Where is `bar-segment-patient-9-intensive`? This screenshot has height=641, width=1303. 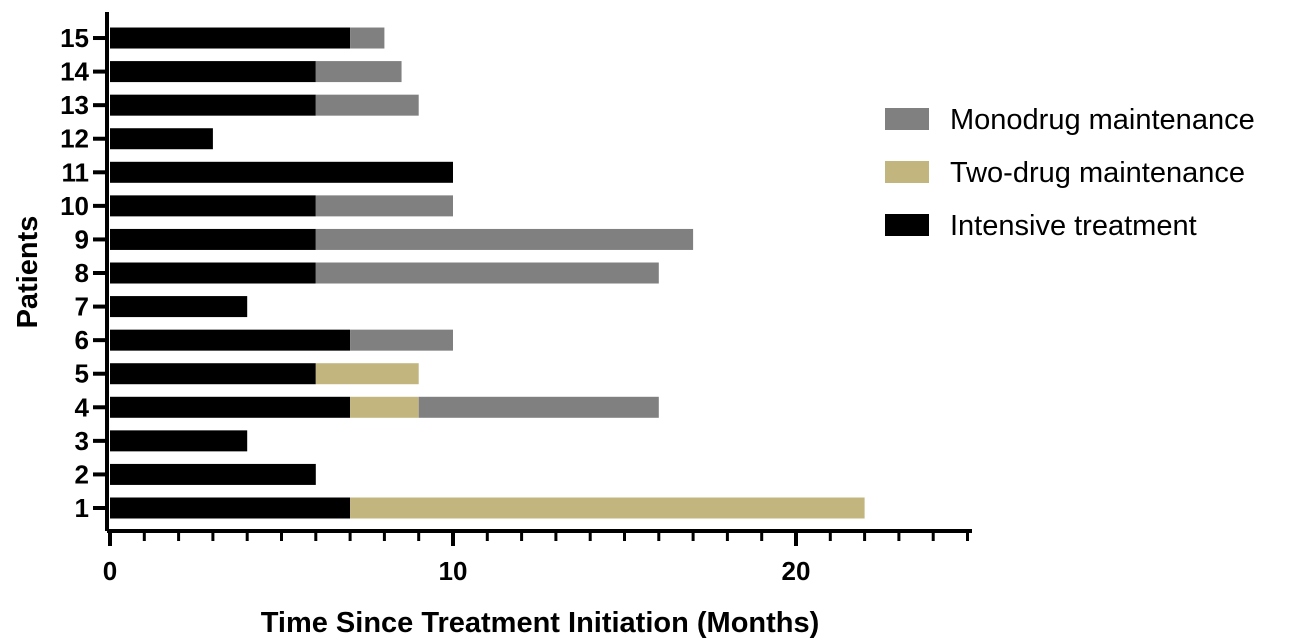 bar-segment-patient-9-intensive is located at coordinates (213, 239).